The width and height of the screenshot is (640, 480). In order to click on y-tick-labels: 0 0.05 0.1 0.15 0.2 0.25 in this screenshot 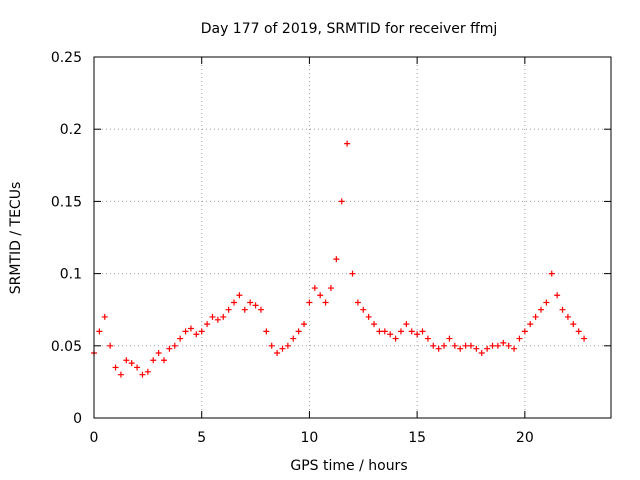, I will do `click(66, 238)`.